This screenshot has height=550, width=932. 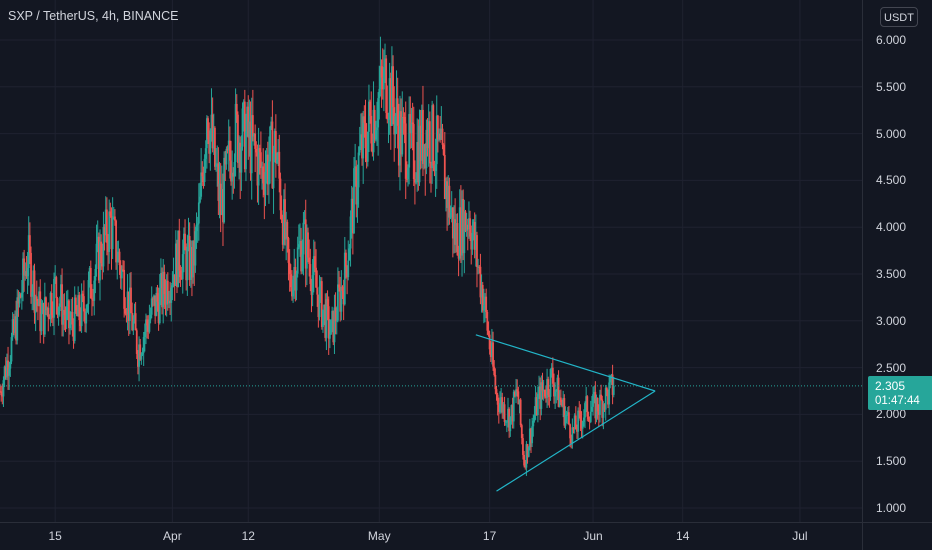 I want to click on trendline, so click(x=576, y=441).